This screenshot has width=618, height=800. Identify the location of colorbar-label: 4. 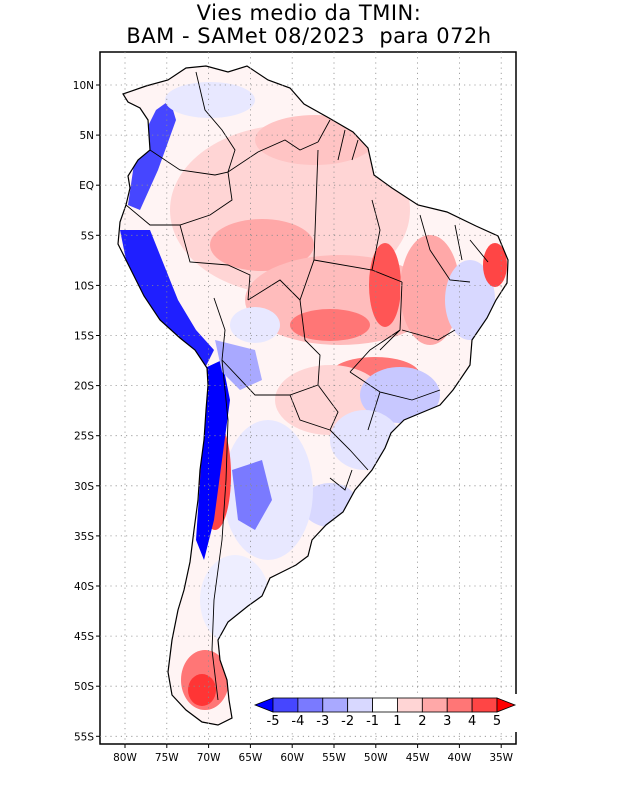
(472, 721).